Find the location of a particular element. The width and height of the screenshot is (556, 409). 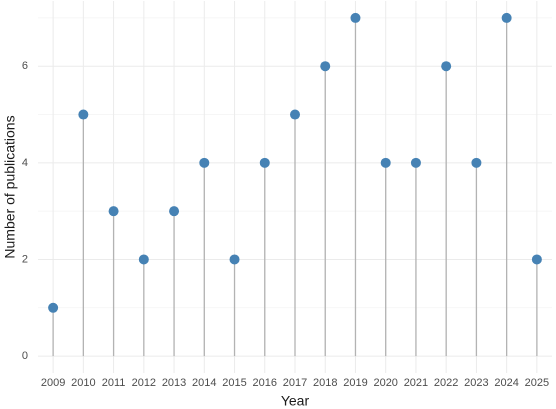

x-tick-label: 2012 is located at coordinates (144, 383).